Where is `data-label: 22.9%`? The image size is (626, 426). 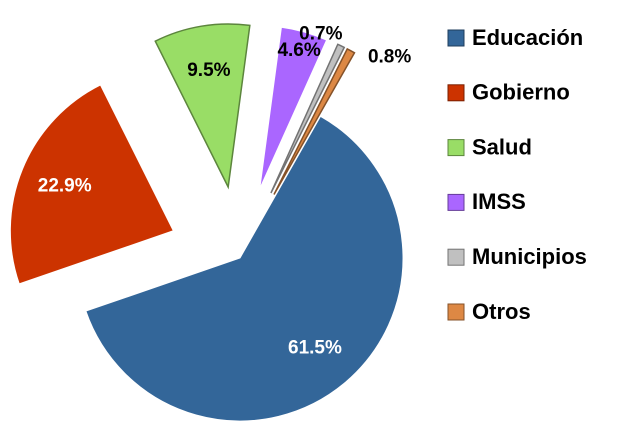
data-label: 22.9% is located at coordinates (65, 185).